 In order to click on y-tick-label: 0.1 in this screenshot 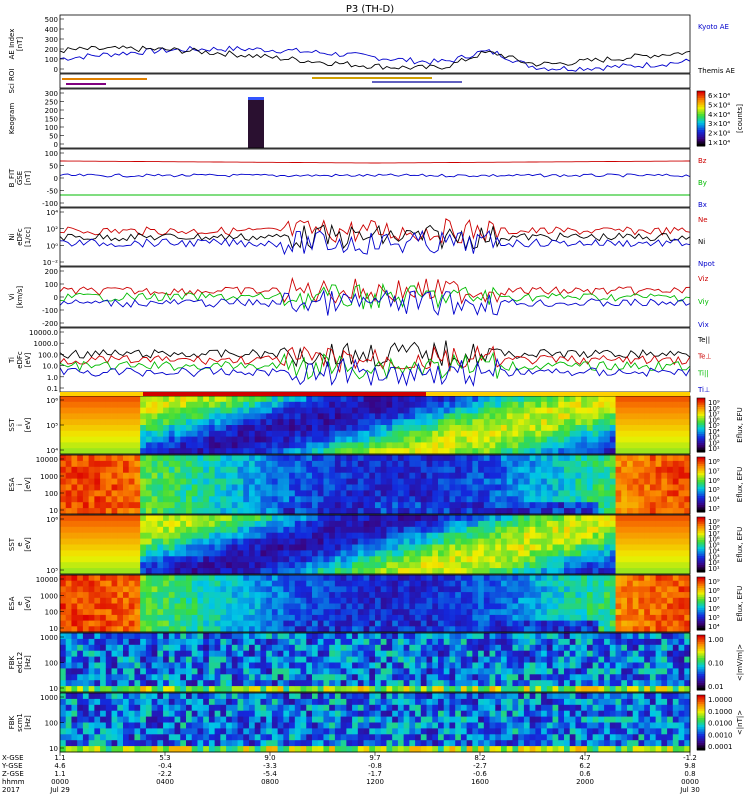, I will do `click(52, 389)`.